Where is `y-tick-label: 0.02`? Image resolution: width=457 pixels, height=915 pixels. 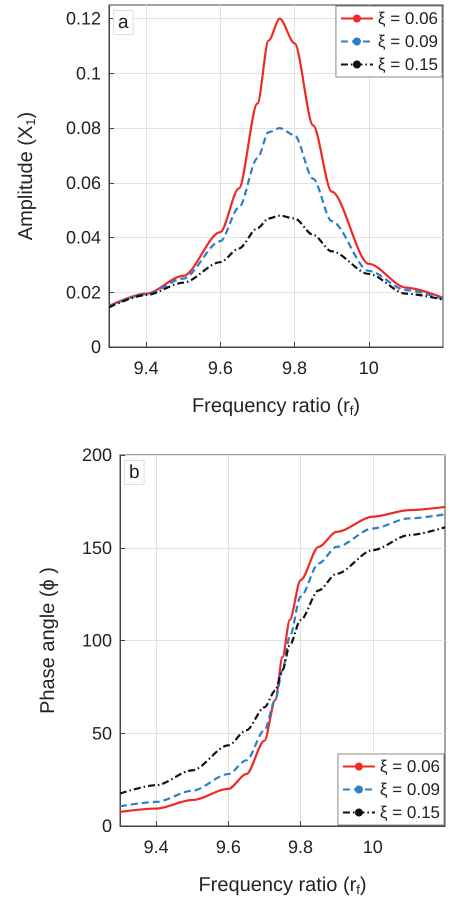
y-tick-label: 0.02 is located at coordinates (83, 292).